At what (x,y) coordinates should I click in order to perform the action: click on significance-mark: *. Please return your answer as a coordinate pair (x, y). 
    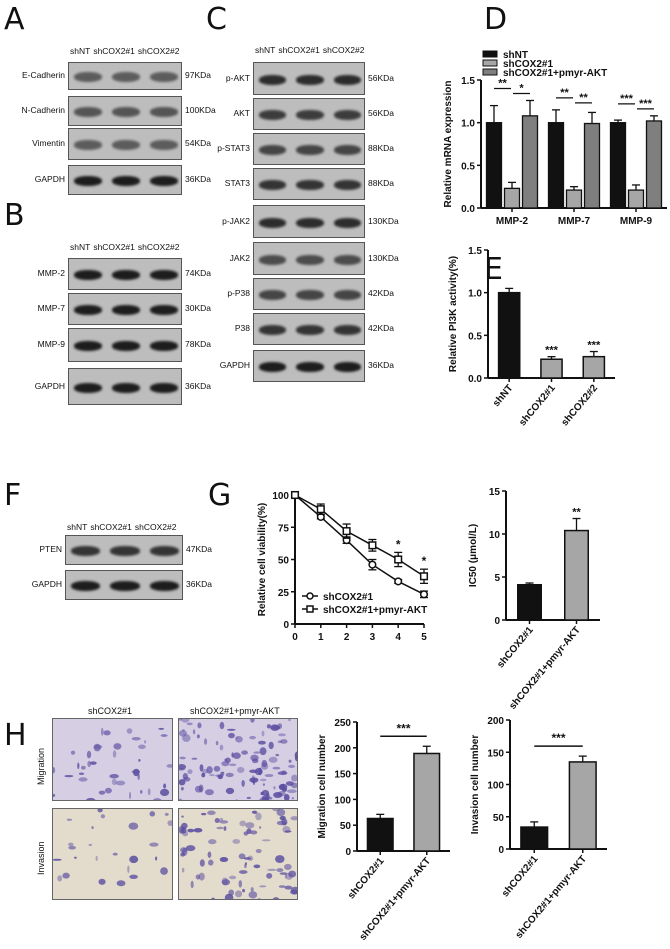
    Looking at the image, I should click on (398, 544).